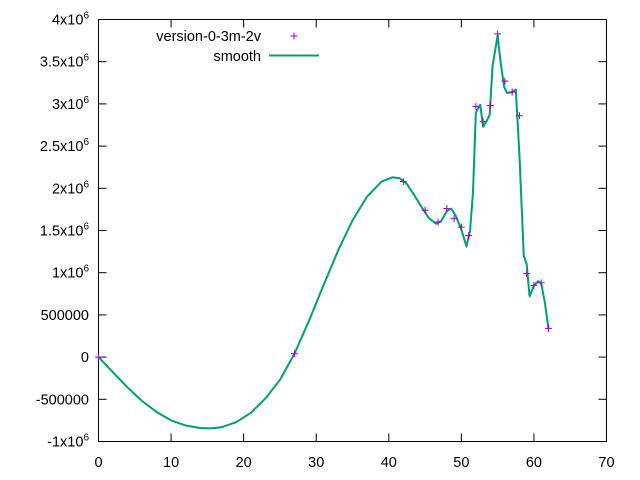 The width and height of the screenshot is (640, 480). What do you see at coordinates (389, 463) in the screenshot?
I see `x-tick-label: 40` at bounding box center [389, 463].